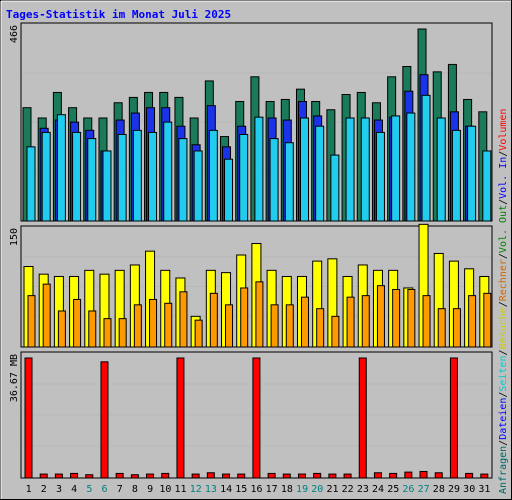  Describe the element at coordinates (14, 34) in the screenshot. I see `ymax-label-hits: 466` at that location.